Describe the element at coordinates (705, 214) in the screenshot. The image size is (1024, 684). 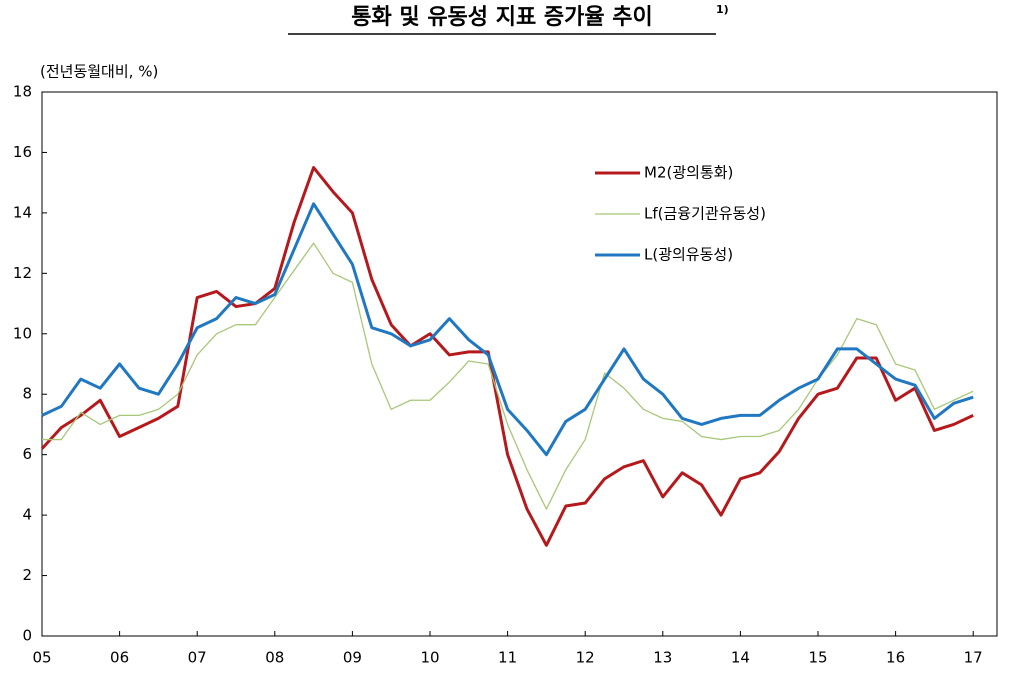
I see `legend-label: Lf(금융기관유동성)` at that location.